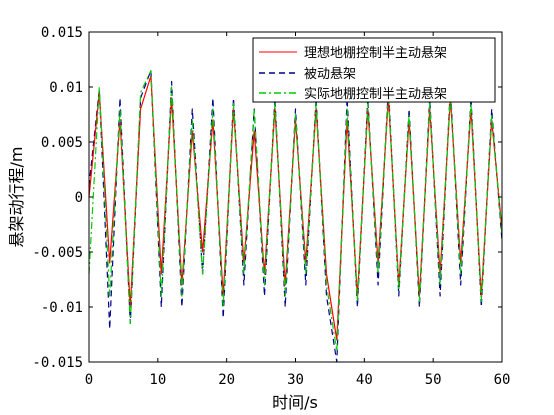  What do you see at coordinates (375, 53) in the screenshot?
I see `legend-label-ideal: 理想地棚控制半主动悬架` at bounding box center [375, 53].